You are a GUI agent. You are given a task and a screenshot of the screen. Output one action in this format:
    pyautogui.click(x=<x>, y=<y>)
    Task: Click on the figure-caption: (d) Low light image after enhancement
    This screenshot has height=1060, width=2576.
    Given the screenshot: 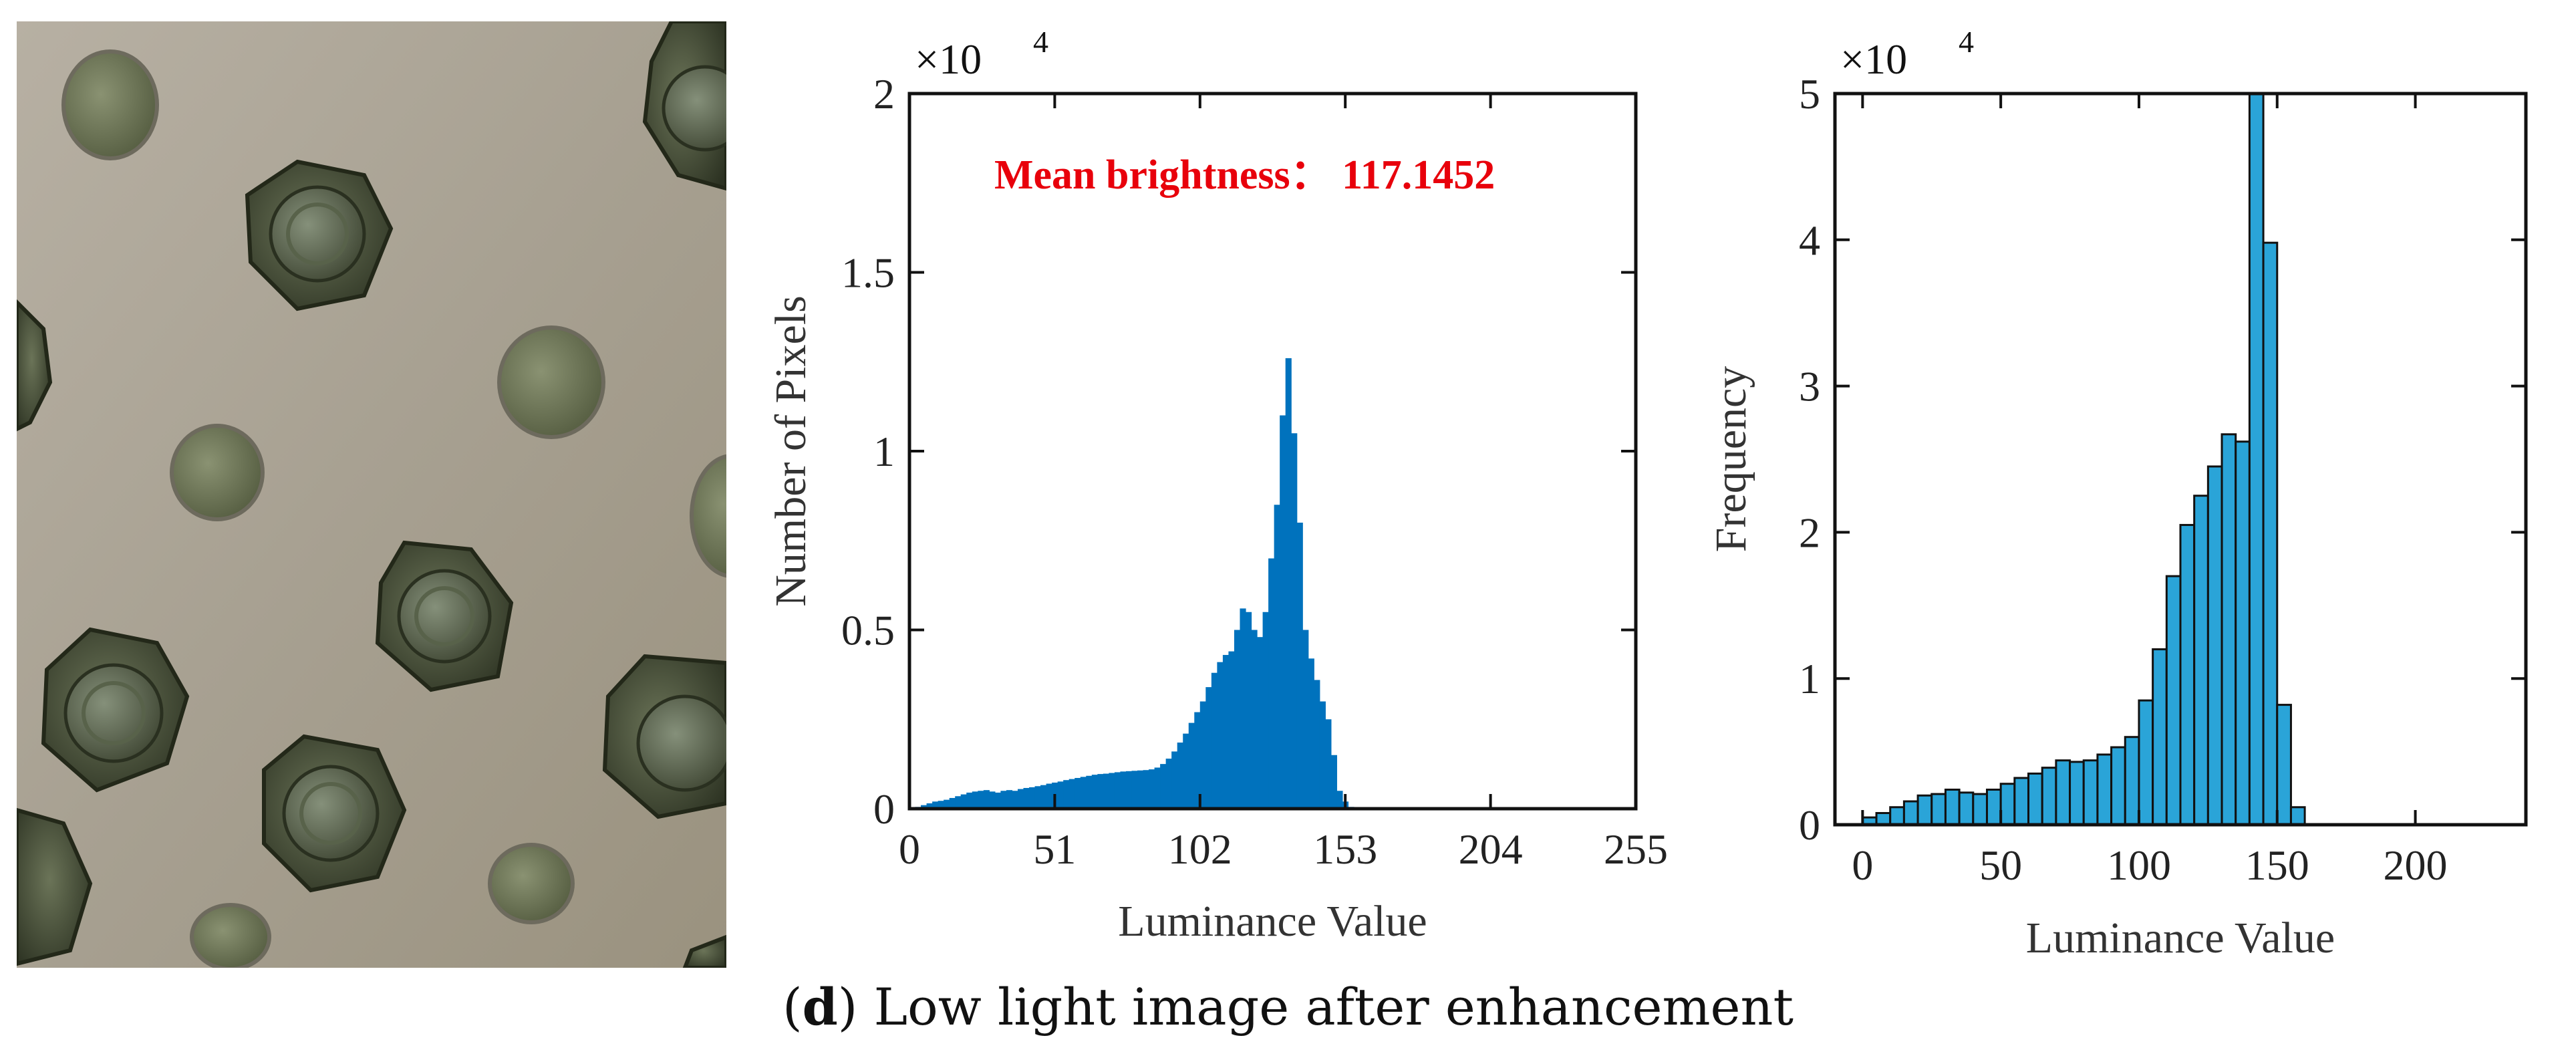 What is the action you would take?
    pyautogui.click(x=1288, y=1007)
    